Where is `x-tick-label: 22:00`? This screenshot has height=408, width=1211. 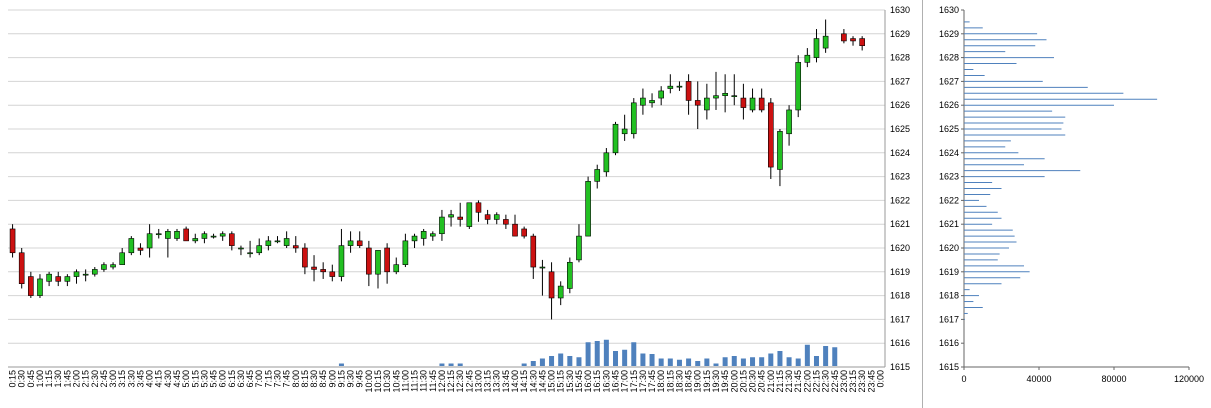
x-tick-label: 22:00 is located at coordinates (807, 381).